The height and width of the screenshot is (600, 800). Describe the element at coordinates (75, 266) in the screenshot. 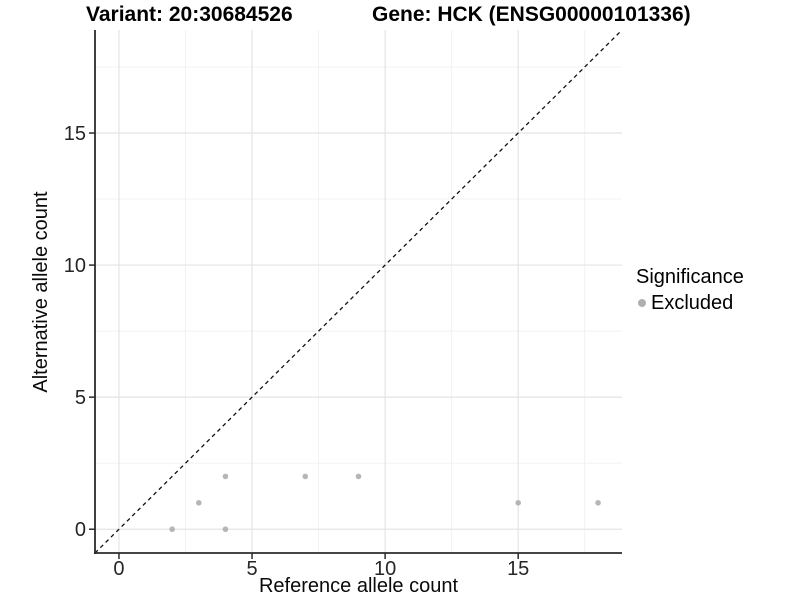

I see `y-tick-label: 10` at that location.